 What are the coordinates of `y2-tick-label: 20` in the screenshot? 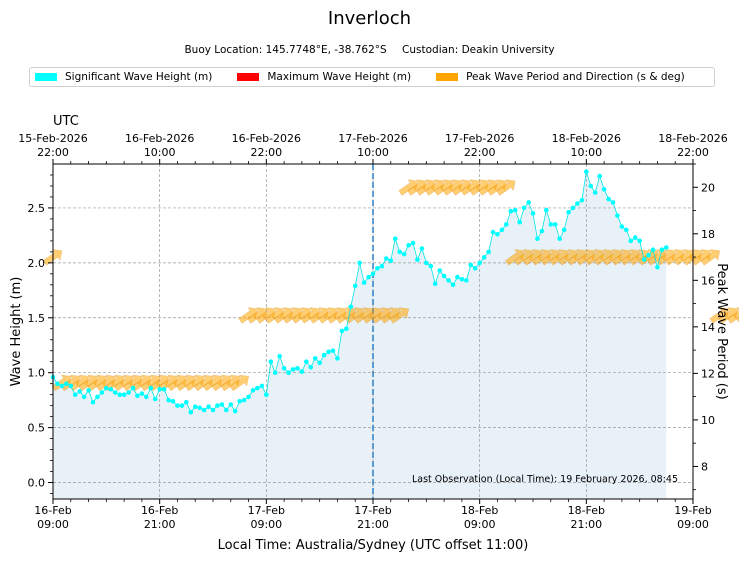 It's located at (708, 187).